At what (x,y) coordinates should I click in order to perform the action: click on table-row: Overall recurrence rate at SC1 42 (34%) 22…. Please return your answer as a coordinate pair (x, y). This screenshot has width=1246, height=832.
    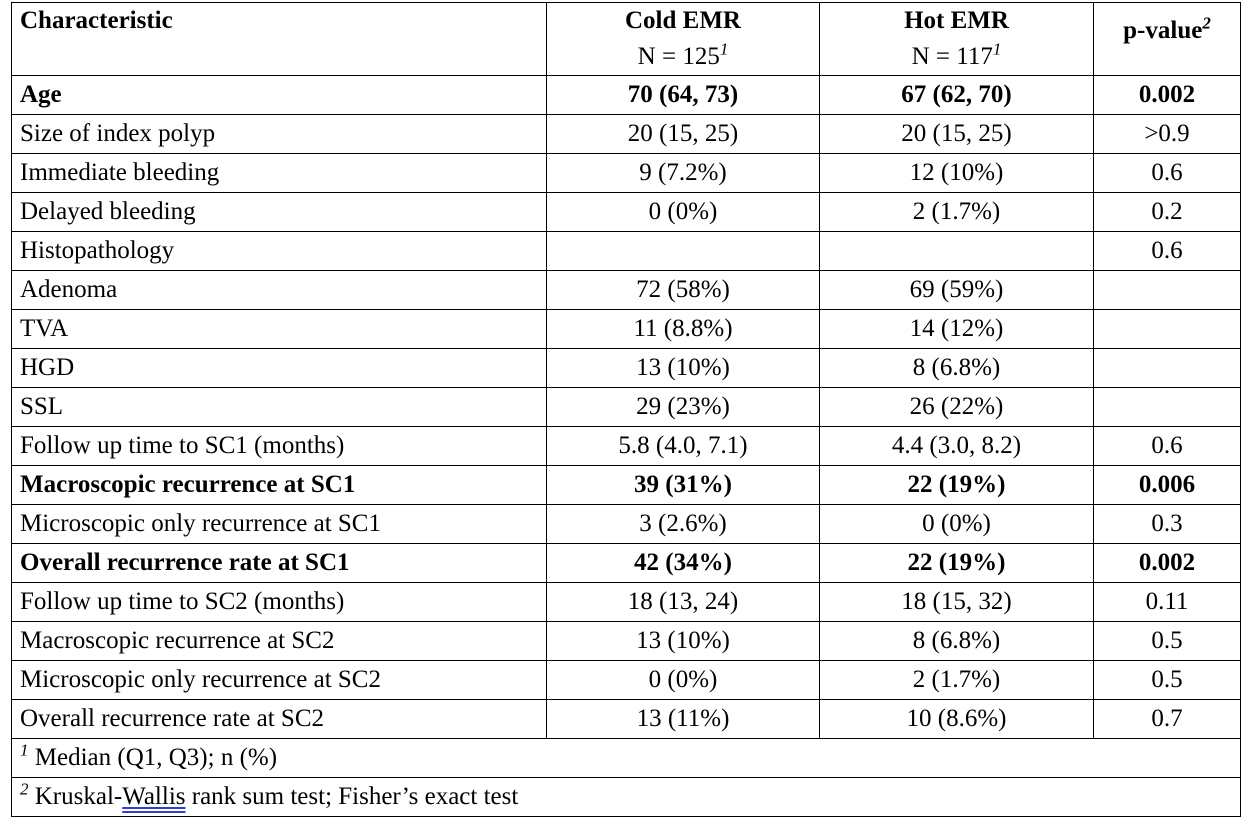
    Looking at the image, I should click on (626, 563).